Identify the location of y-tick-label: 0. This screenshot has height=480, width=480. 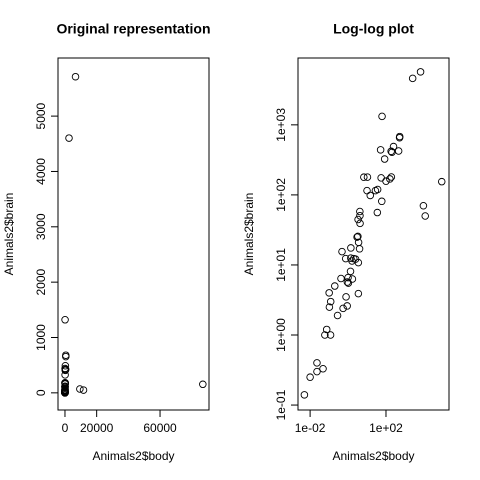
(41, 392).